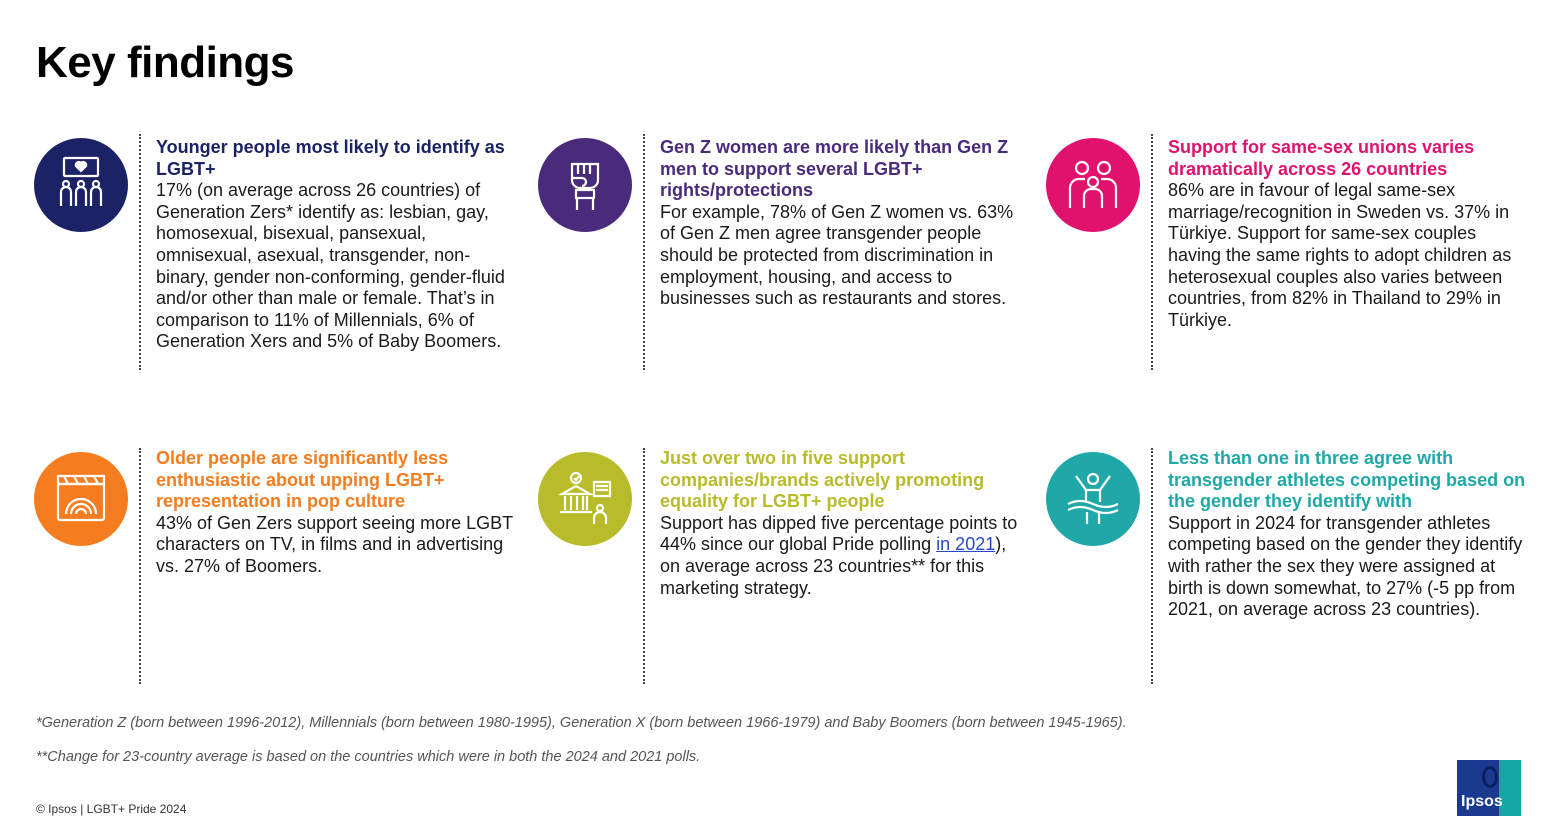 Image resolution: width=1562 pixels, height=830 pixels. I want to click on page-title: Key findings, so click(165, 62).